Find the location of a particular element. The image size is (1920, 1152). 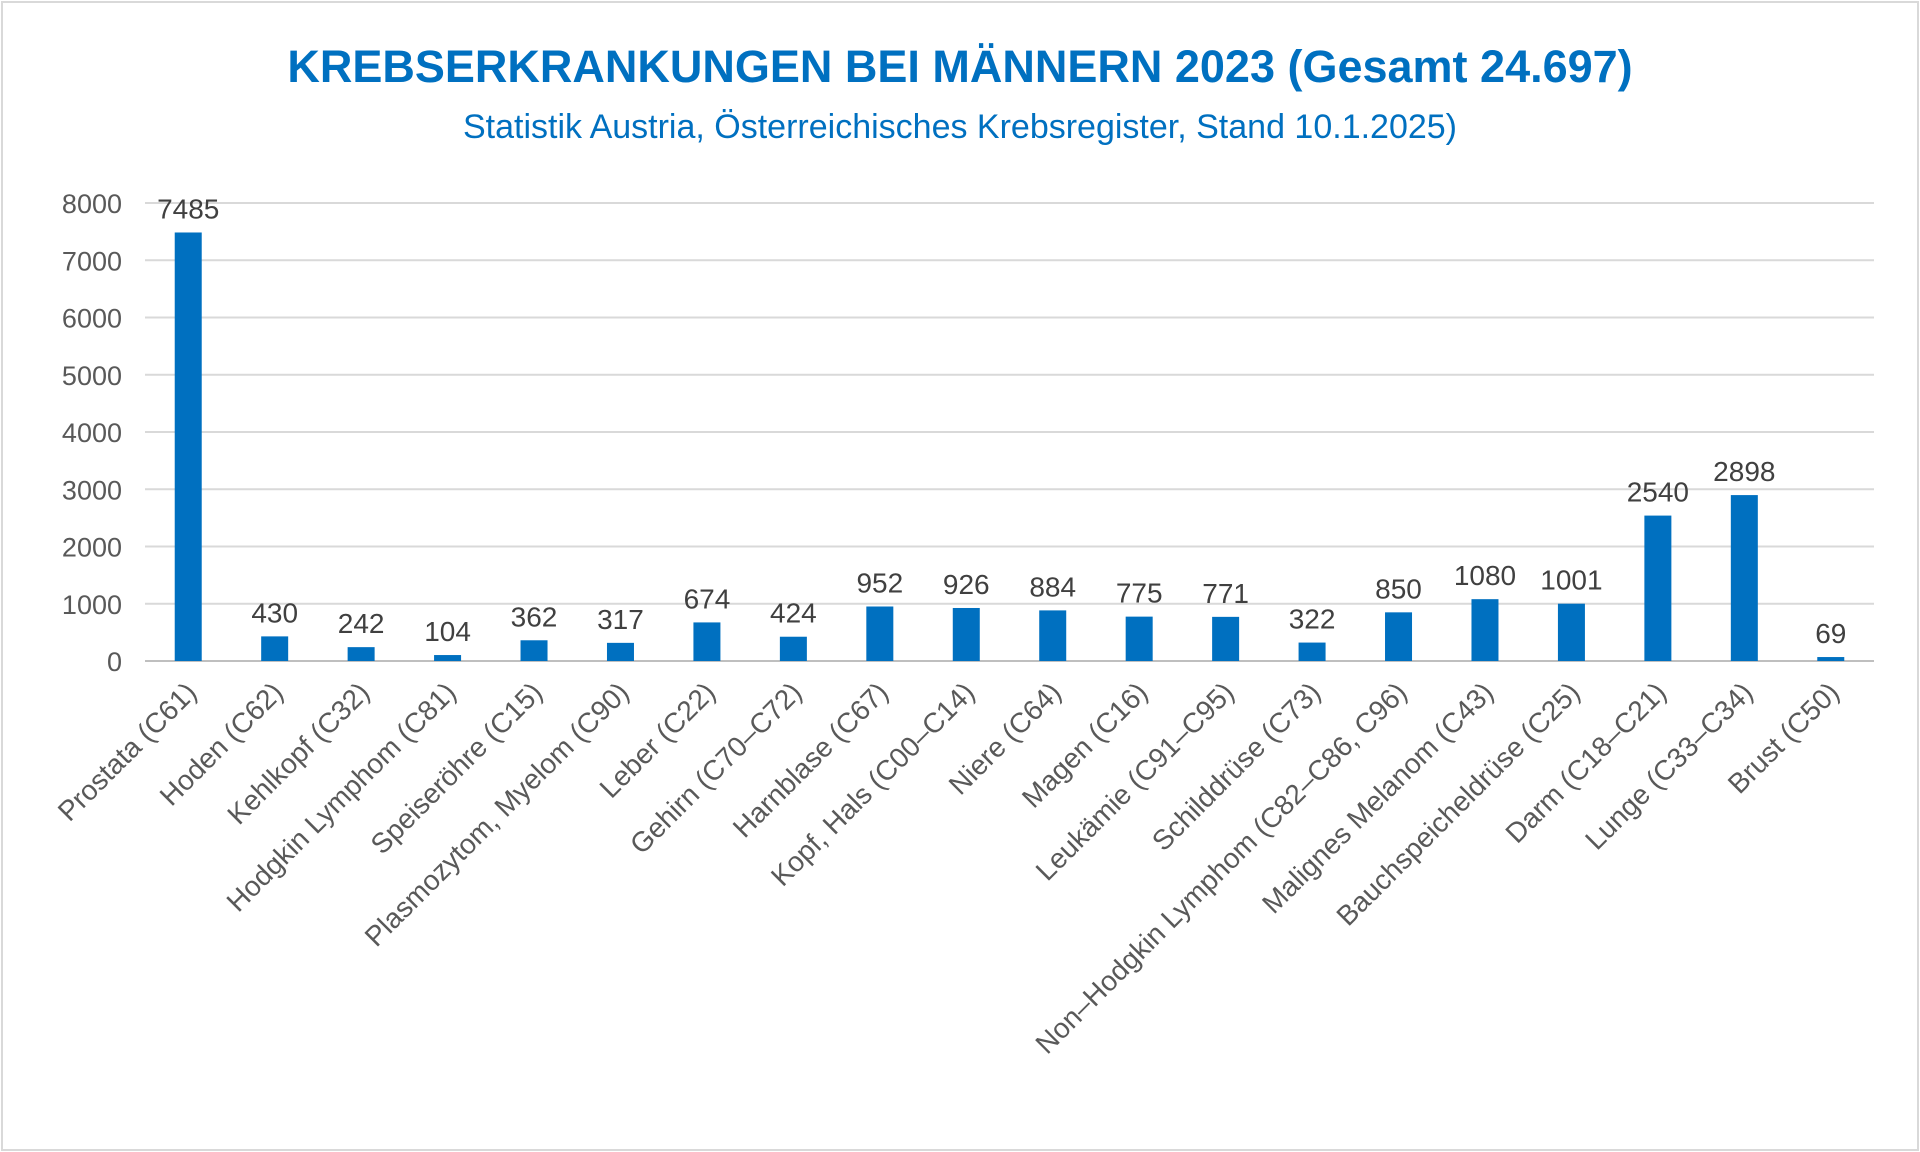

data-label: 2898 is located at coordinates (1744, 471).